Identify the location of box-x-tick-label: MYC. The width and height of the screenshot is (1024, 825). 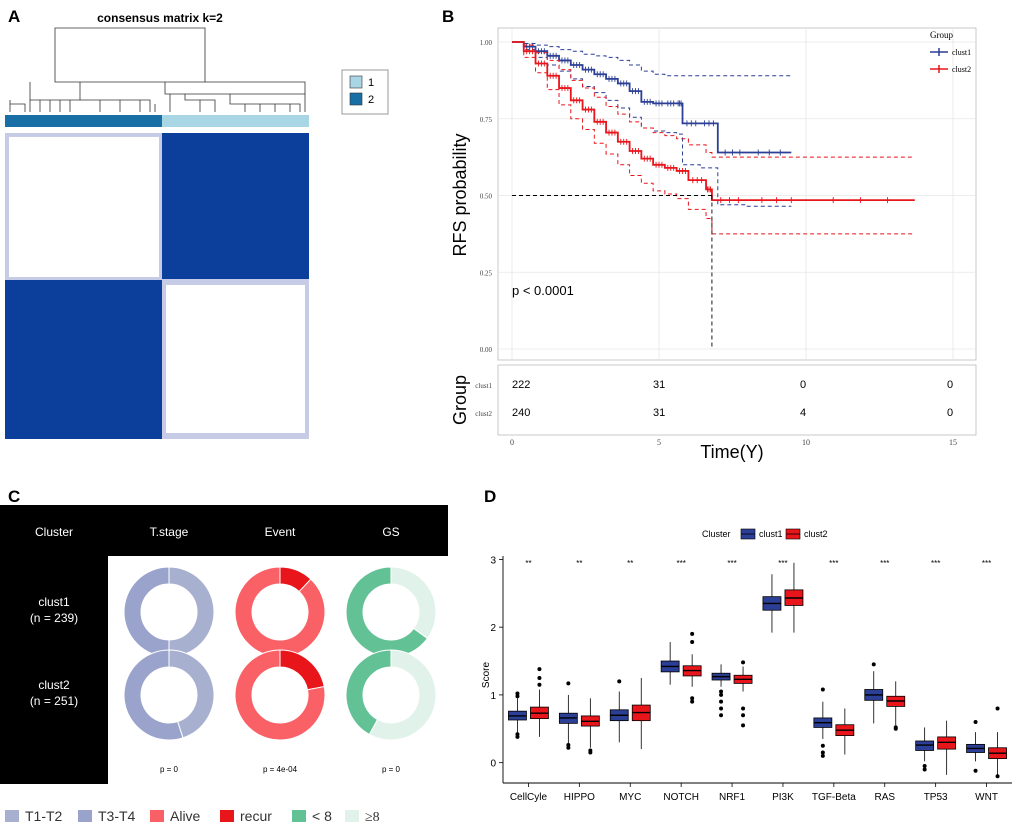
(630, 797).